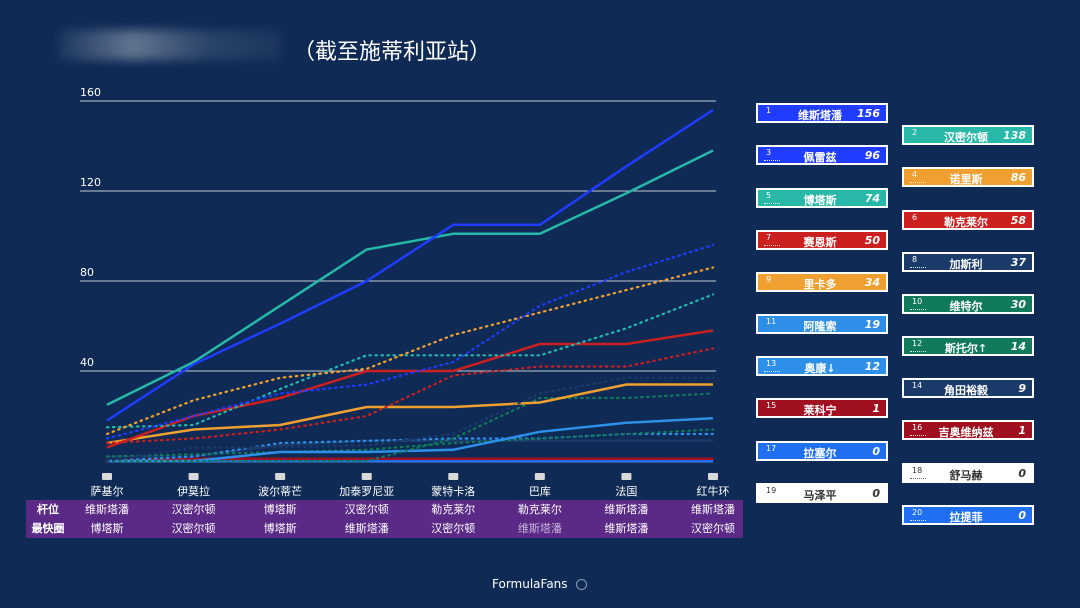  I want to click on pole-row-header: 杆位, so click(48, 509).